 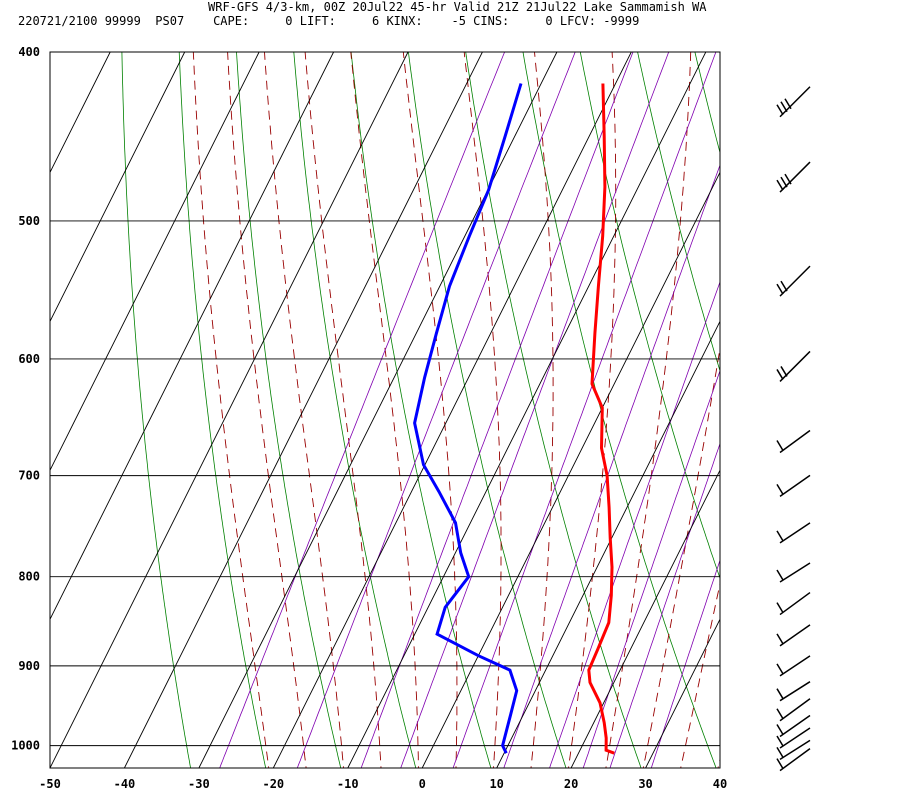 I want to click on dewpoint-profile, so click(x=468, y=418).